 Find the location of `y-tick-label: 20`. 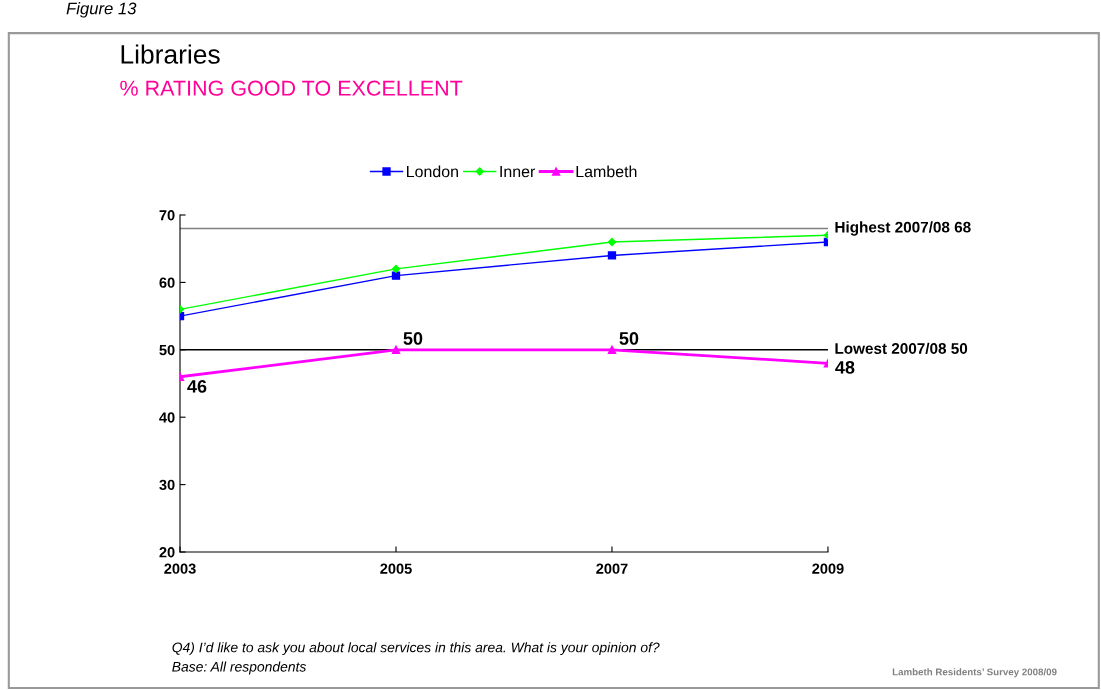

y-tick-label: 20 is located at coordinates (167, 552).